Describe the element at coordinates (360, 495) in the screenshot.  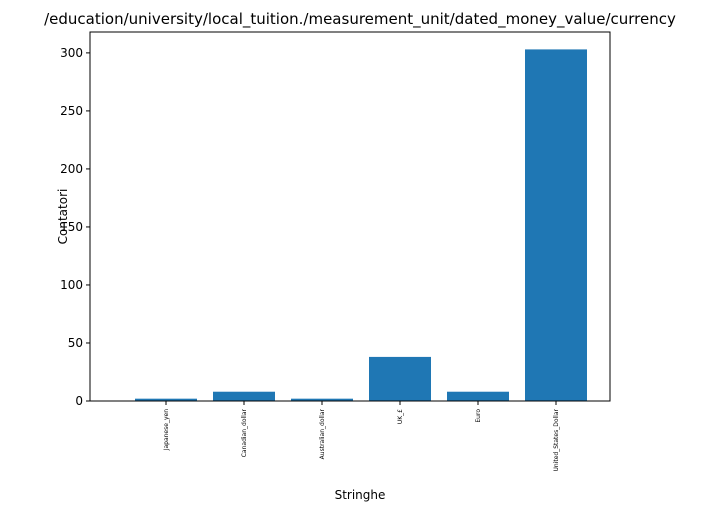
I see `x-axis-label: Stringhe` at that location.